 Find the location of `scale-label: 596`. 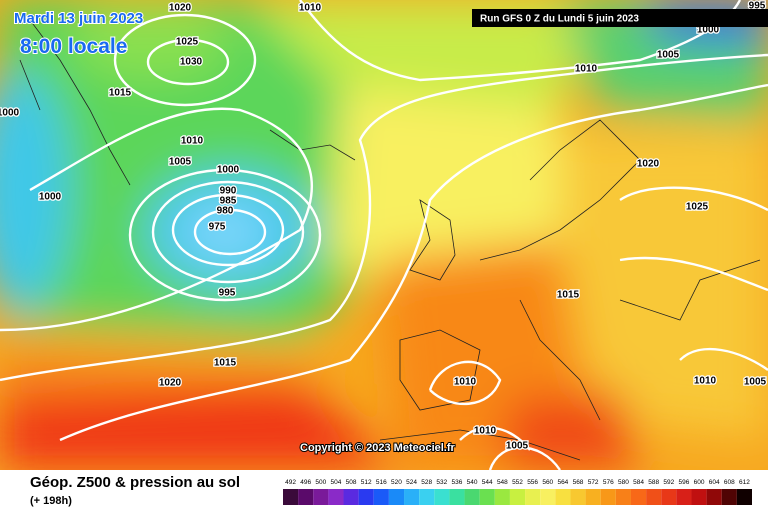

scale-label: 596 is located at coordinates (683, 482).